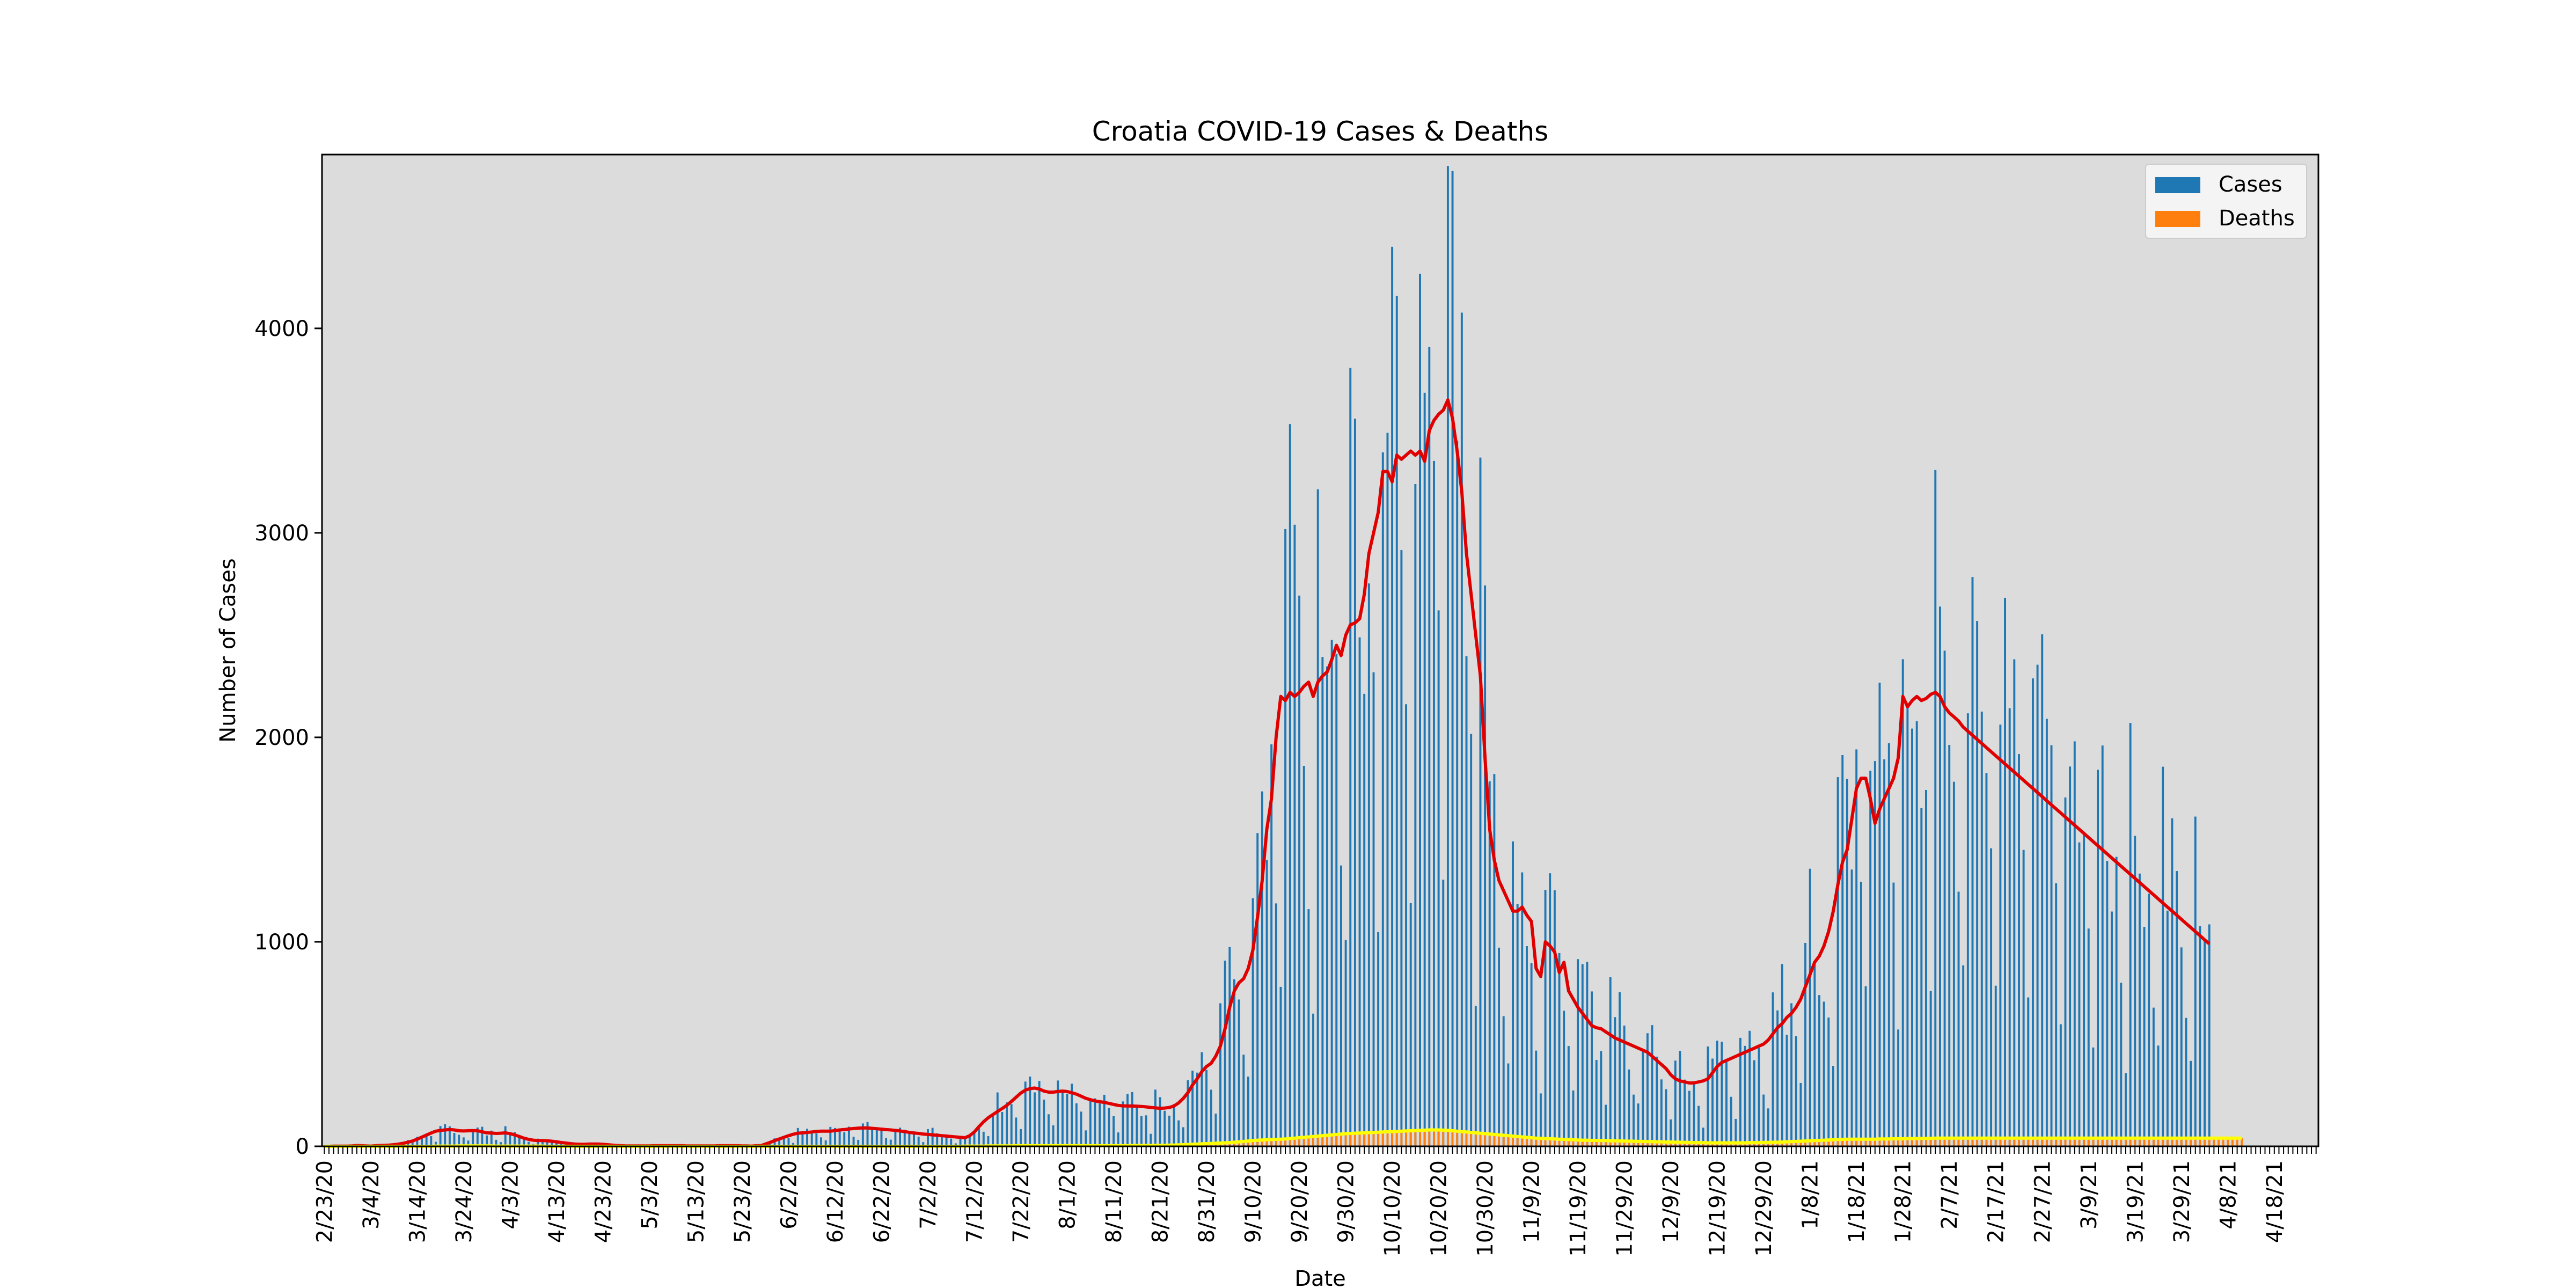 This screenshot has width=2576, height=1288. I want to click on x-tick-label: 5/3/20, so click(650, 1195).